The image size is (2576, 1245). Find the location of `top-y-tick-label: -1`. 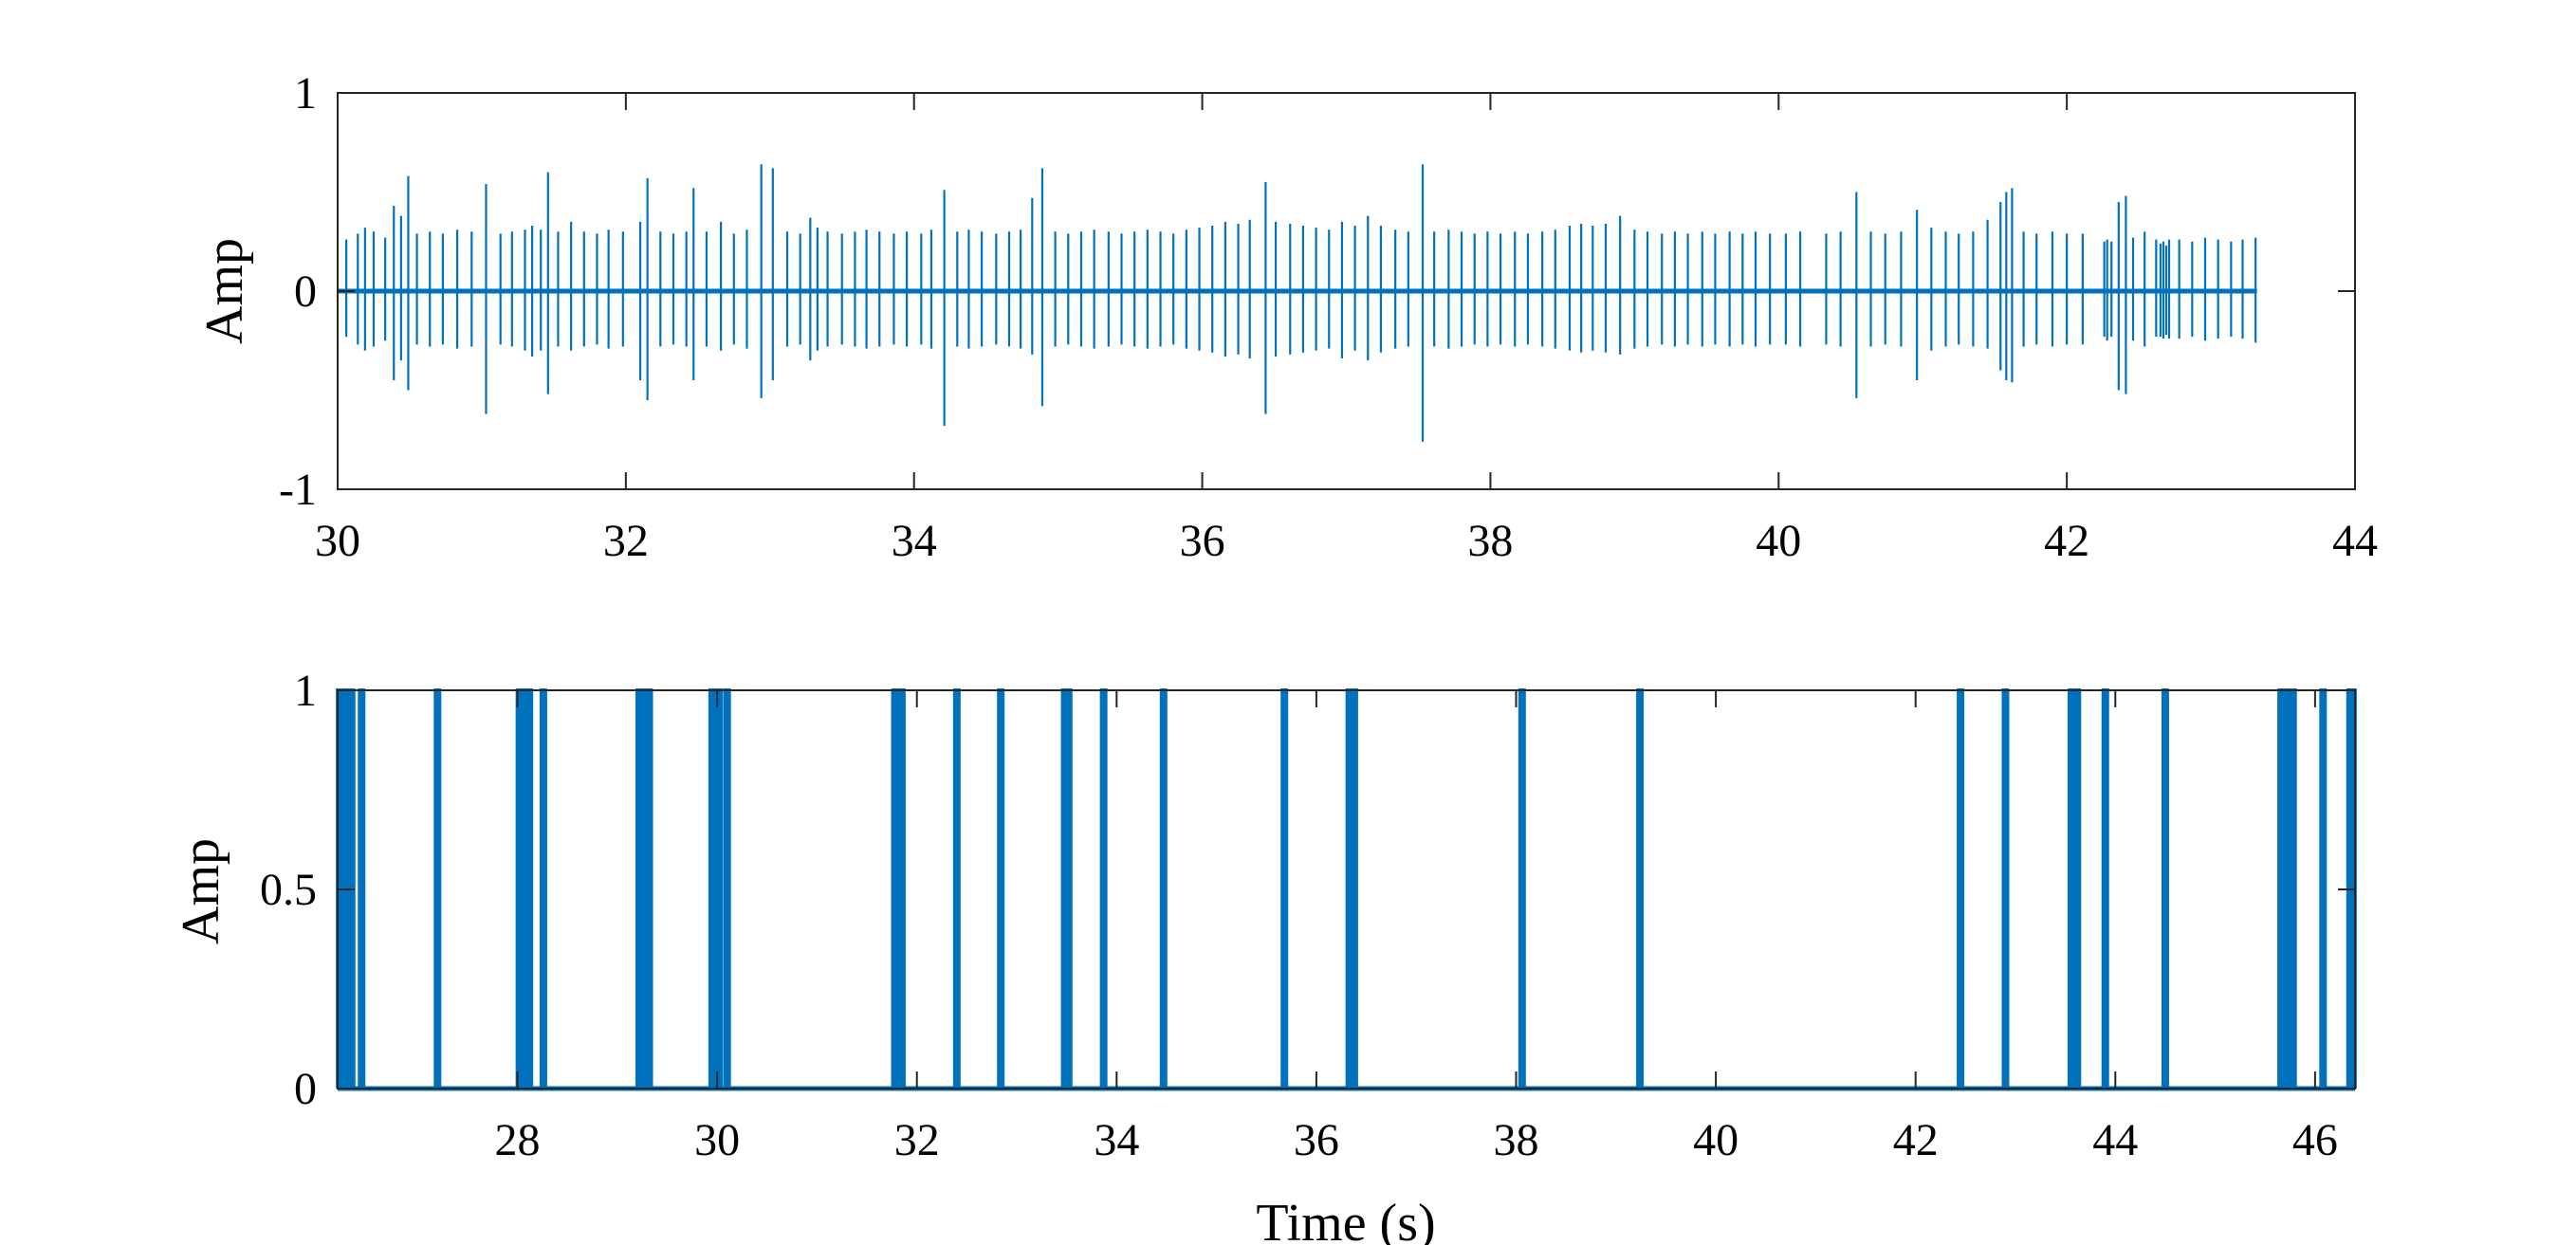

top-y-tick-label: -1 is located at coordinates (298, 490).